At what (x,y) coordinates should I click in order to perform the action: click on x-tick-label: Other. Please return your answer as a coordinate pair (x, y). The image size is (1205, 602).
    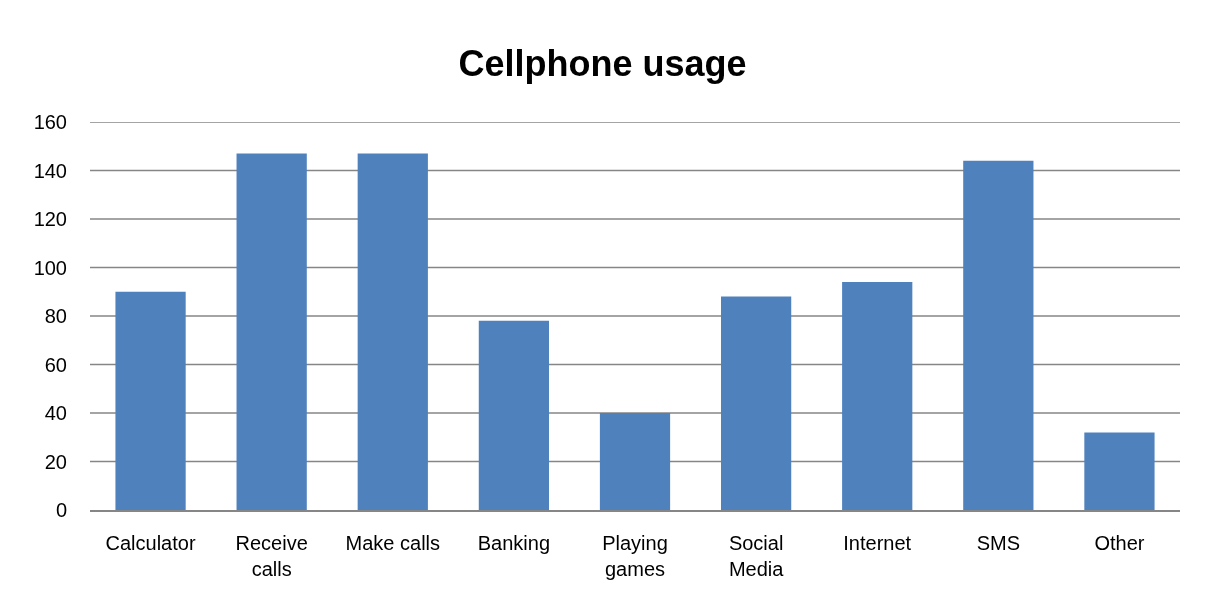
    Looking at the image, I should click on (1119, 542).